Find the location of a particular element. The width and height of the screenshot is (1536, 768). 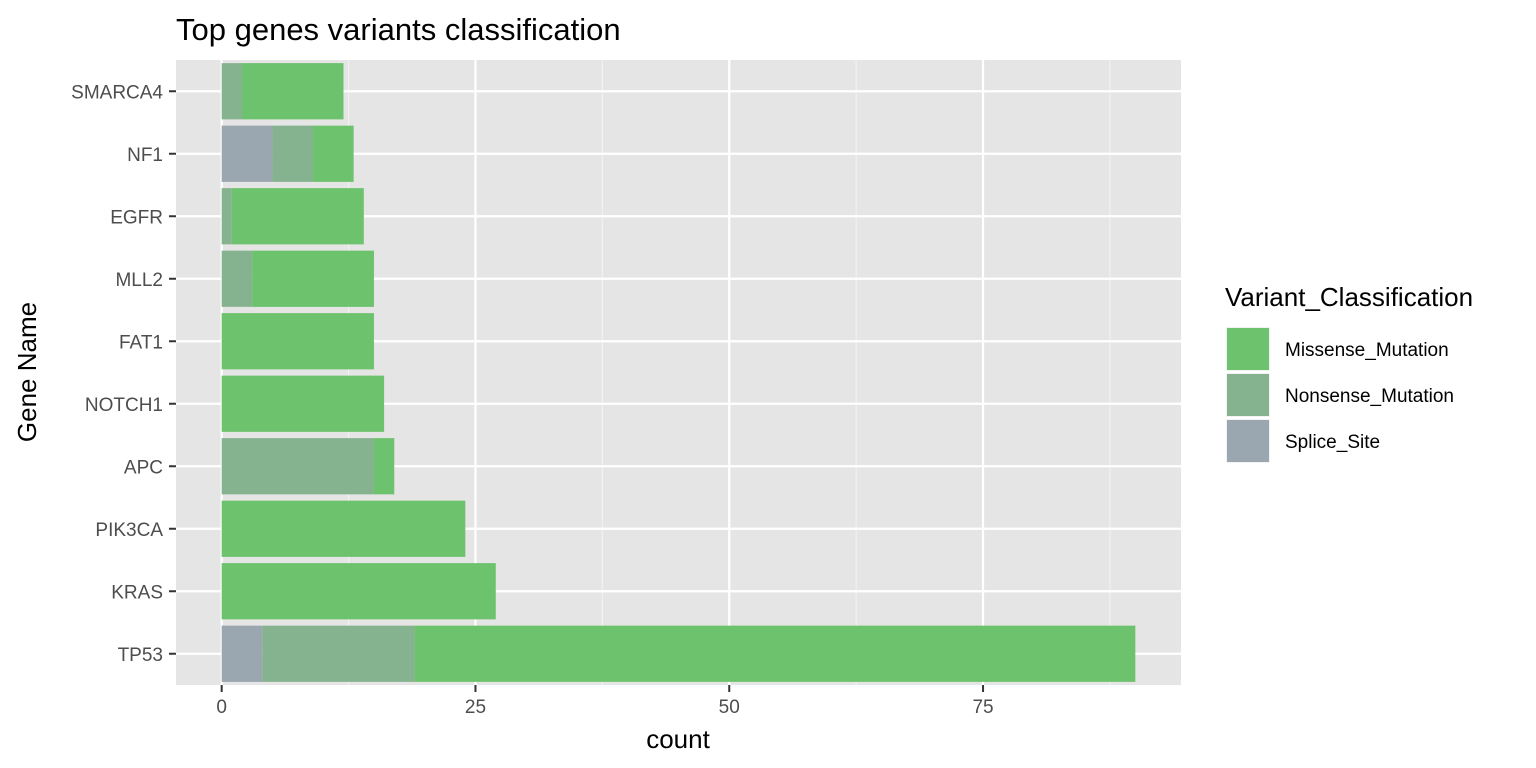

y-tick-label: NOTCH1 is located at coordinates (124, 405).